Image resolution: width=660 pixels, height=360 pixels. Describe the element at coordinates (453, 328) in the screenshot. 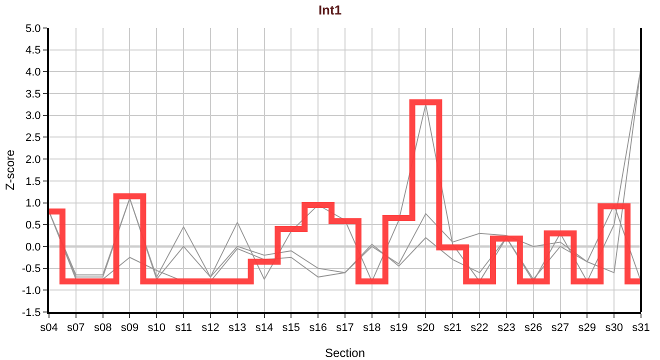

I see `x-tick-label: s21` at that location.